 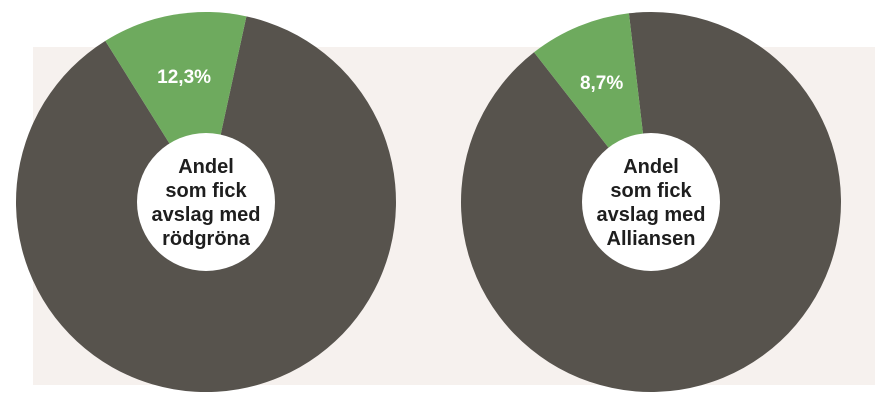 What do you see at coordinates (651, 239) in the screenshot?
I see `center-label-line-4: Alliansen` at bounding box center [651, 239].